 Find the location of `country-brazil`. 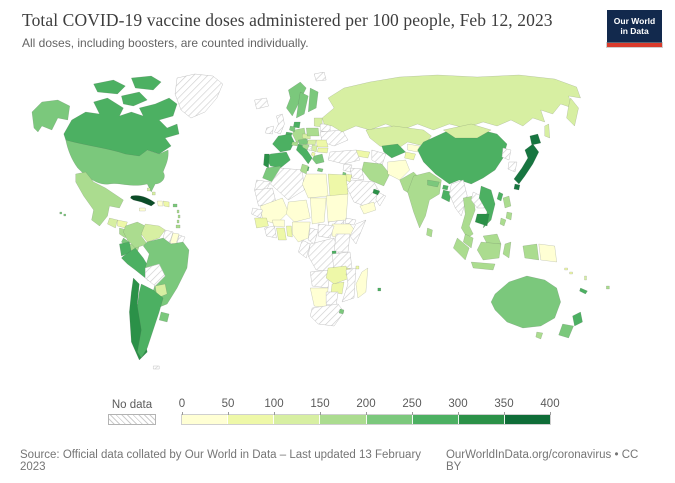

country-brazil is located at coordinates (166, 273).